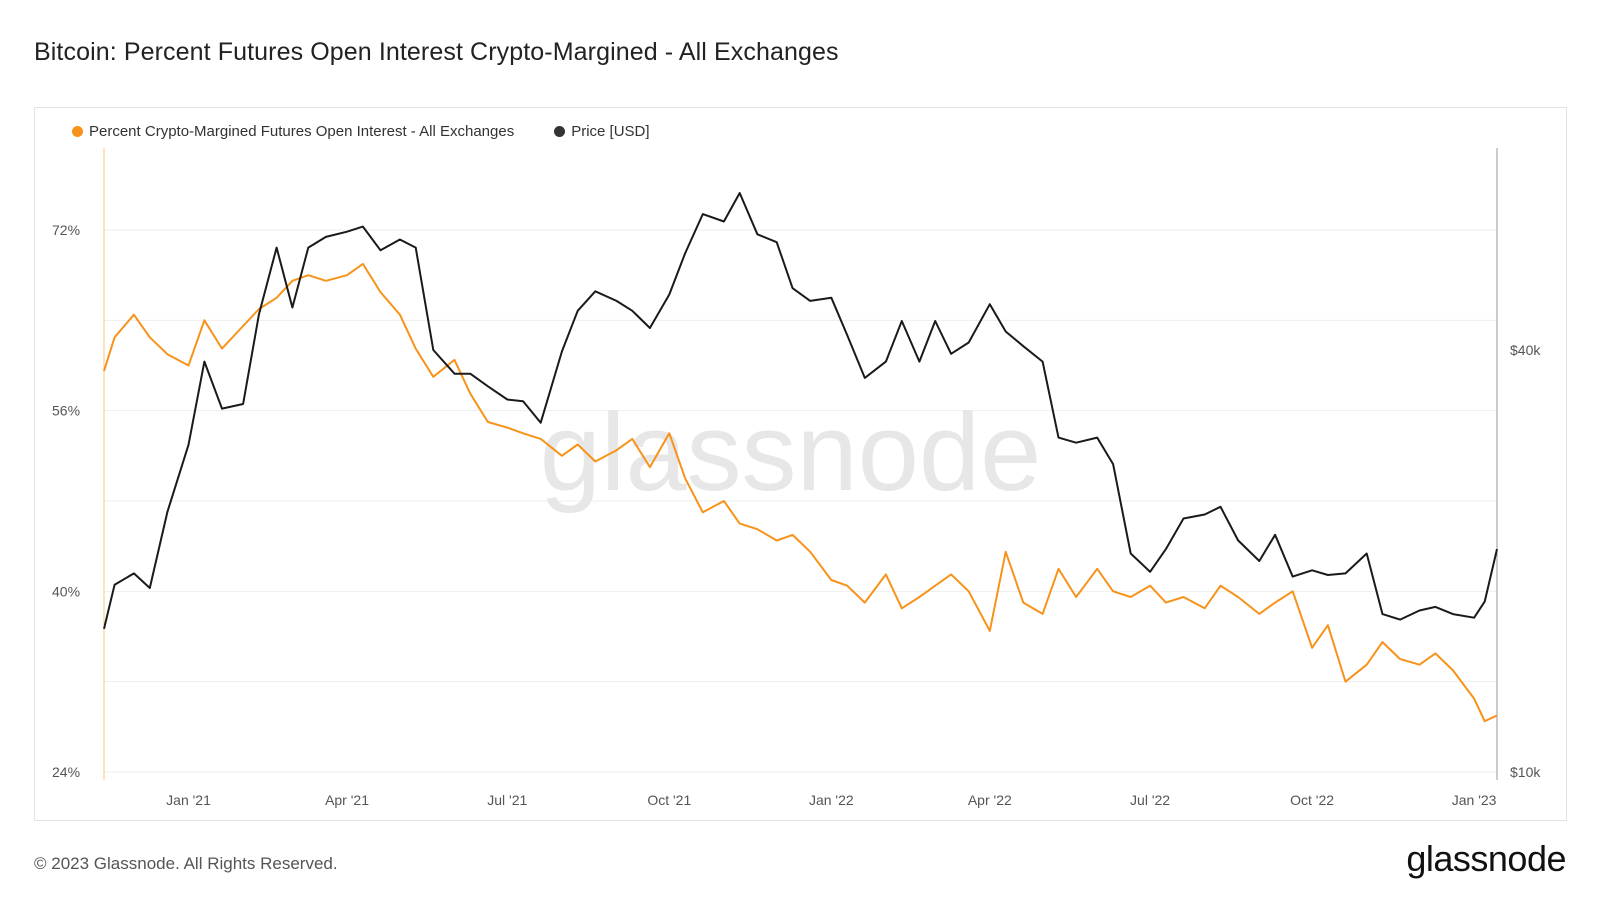 This screenshot has height=900, width=1600. I want to click on x-tick-5: Apr '22, so click(990, 800).